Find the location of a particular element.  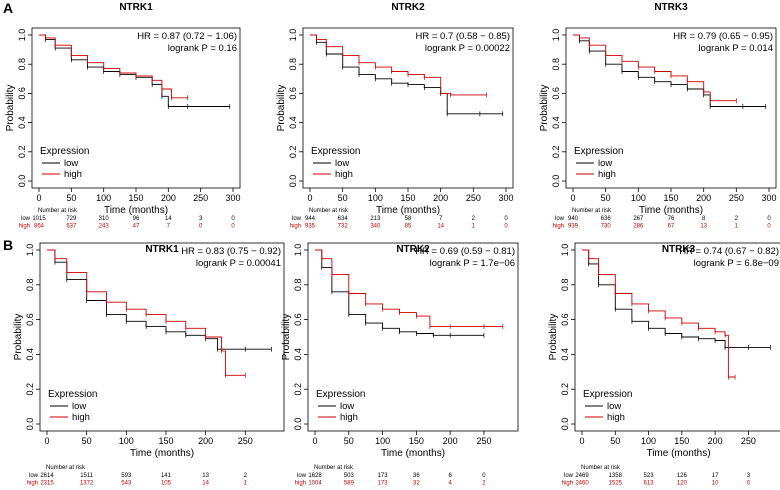

logrank-p-text: logrank P = 0.00041 is located at coordinates (238, 263).